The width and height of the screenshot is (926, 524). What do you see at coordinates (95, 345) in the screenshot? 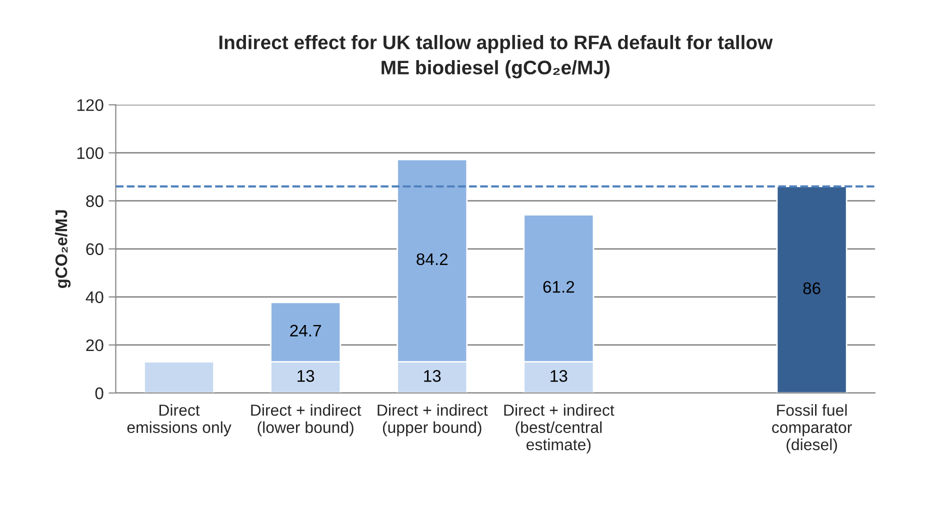
I see `y-tick-label: 20` at bounding box center [95, 345].